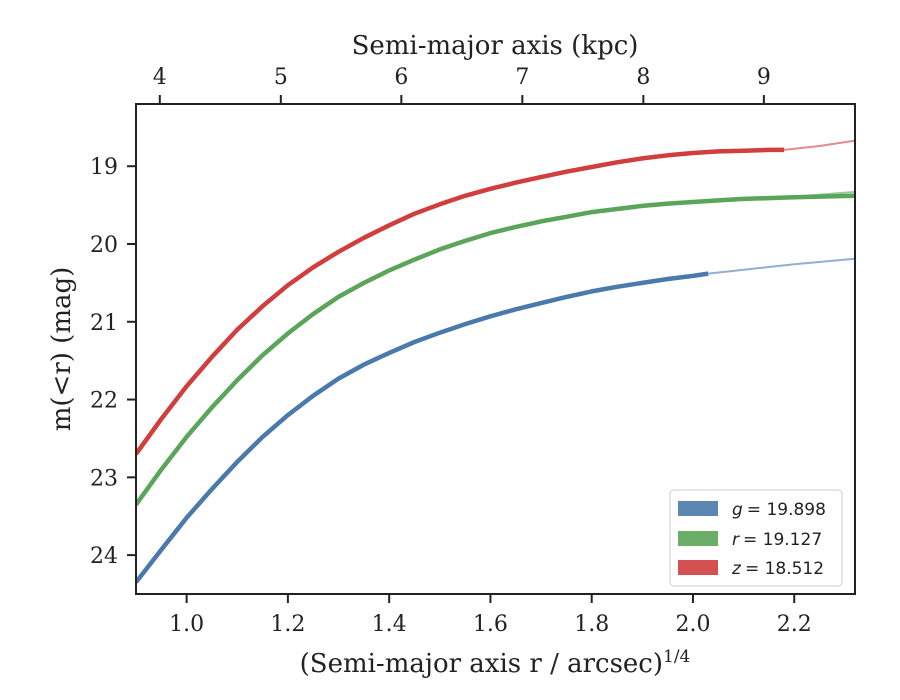  What do you see at coordinates (698, 508) in the screenshot?
I see `legend-swatch-g` at bounding box center [698, 508].